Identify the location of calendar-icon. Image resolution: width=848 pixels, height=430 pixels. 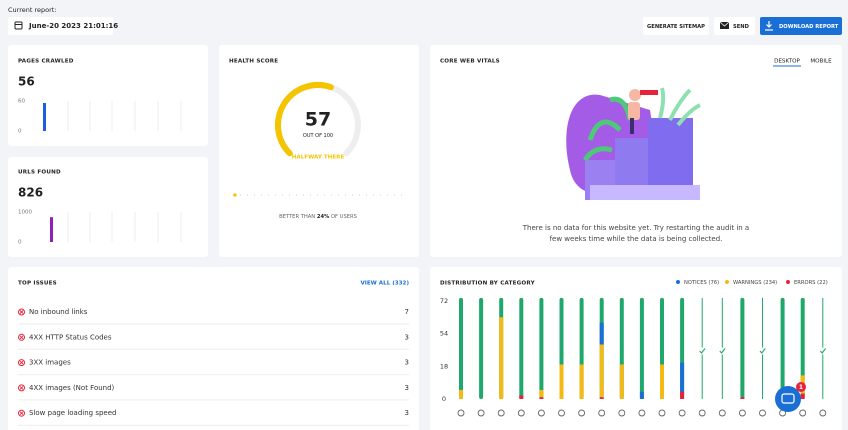
(18, 25).